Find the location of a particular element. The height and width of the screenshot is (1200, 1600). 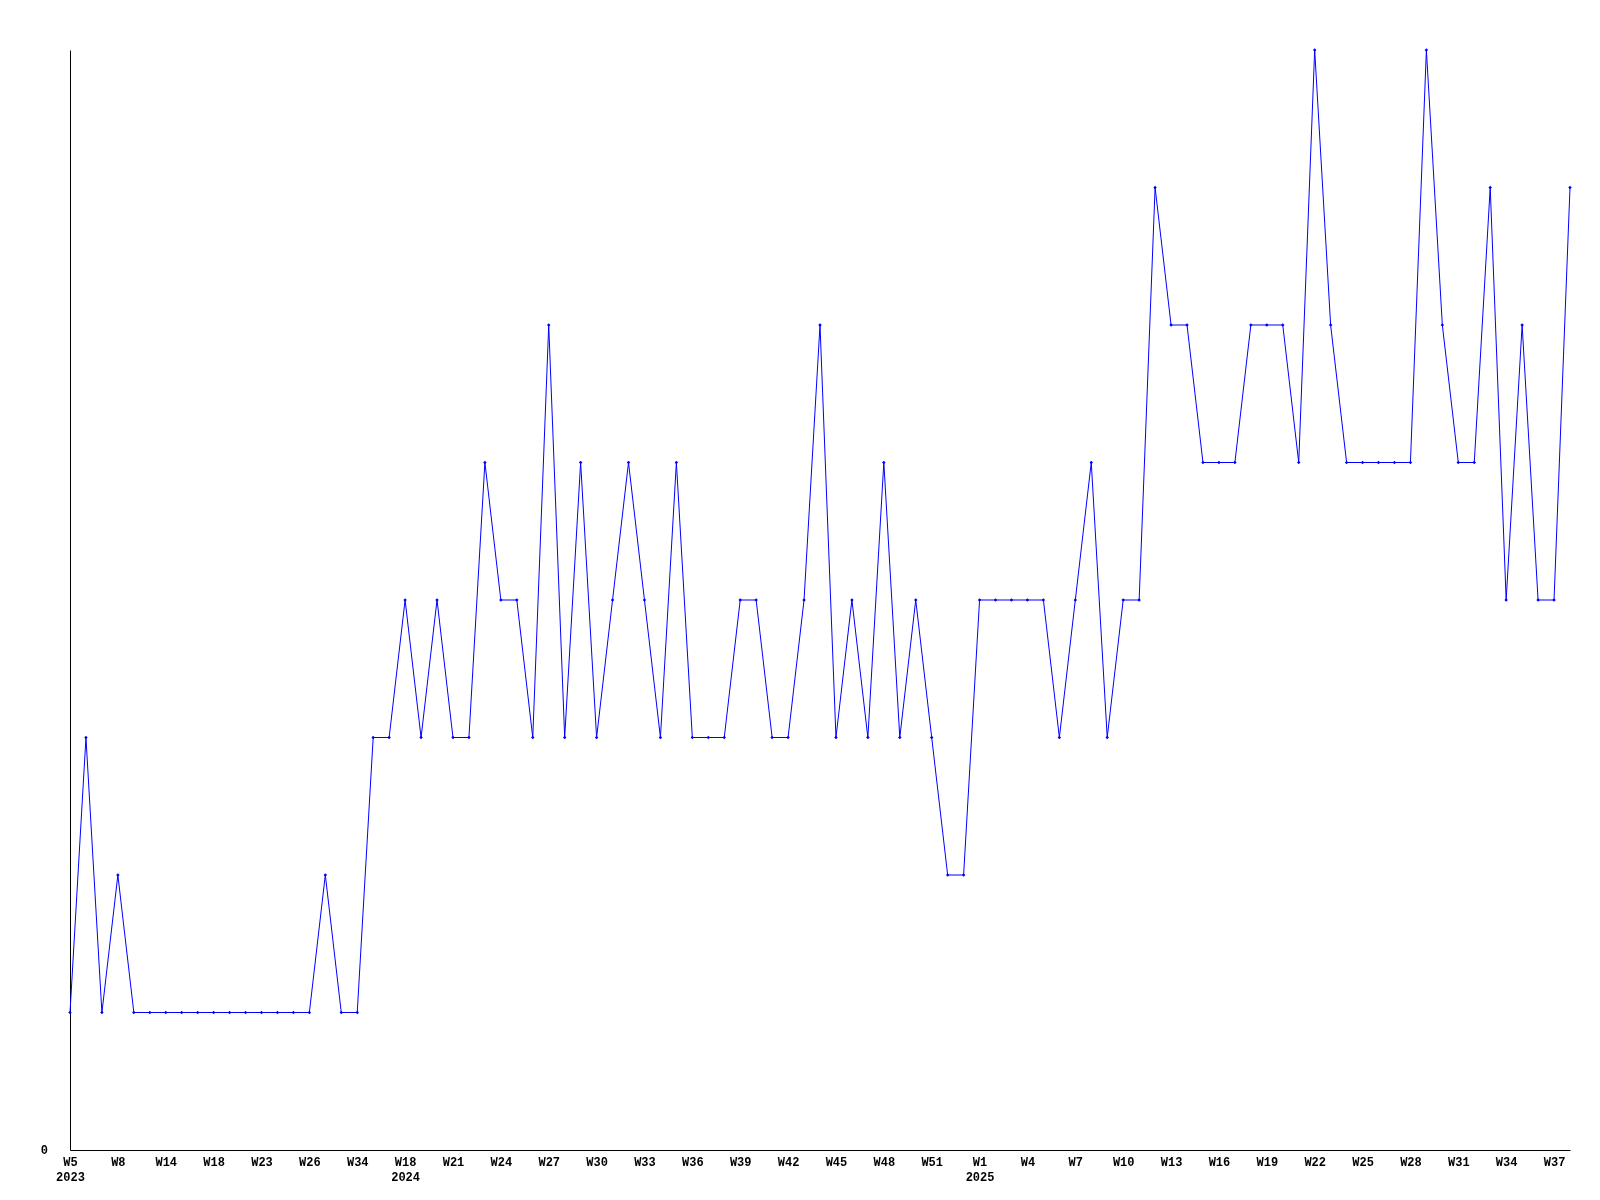

x-tick-label: W18 2024 is located at coordinates (406, 1170).